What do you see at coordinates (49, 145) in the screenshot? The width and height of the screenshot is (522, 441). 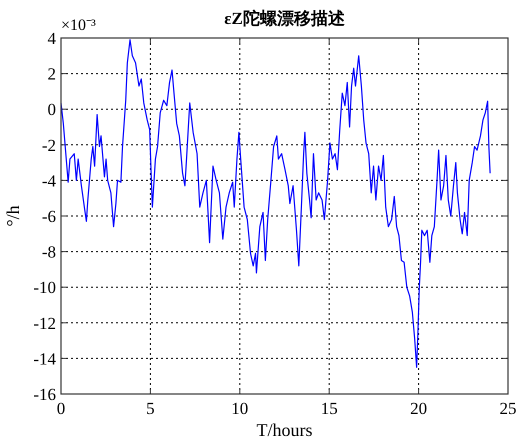 I see `y-tick-label: -2` at bounding box center [49, 145].